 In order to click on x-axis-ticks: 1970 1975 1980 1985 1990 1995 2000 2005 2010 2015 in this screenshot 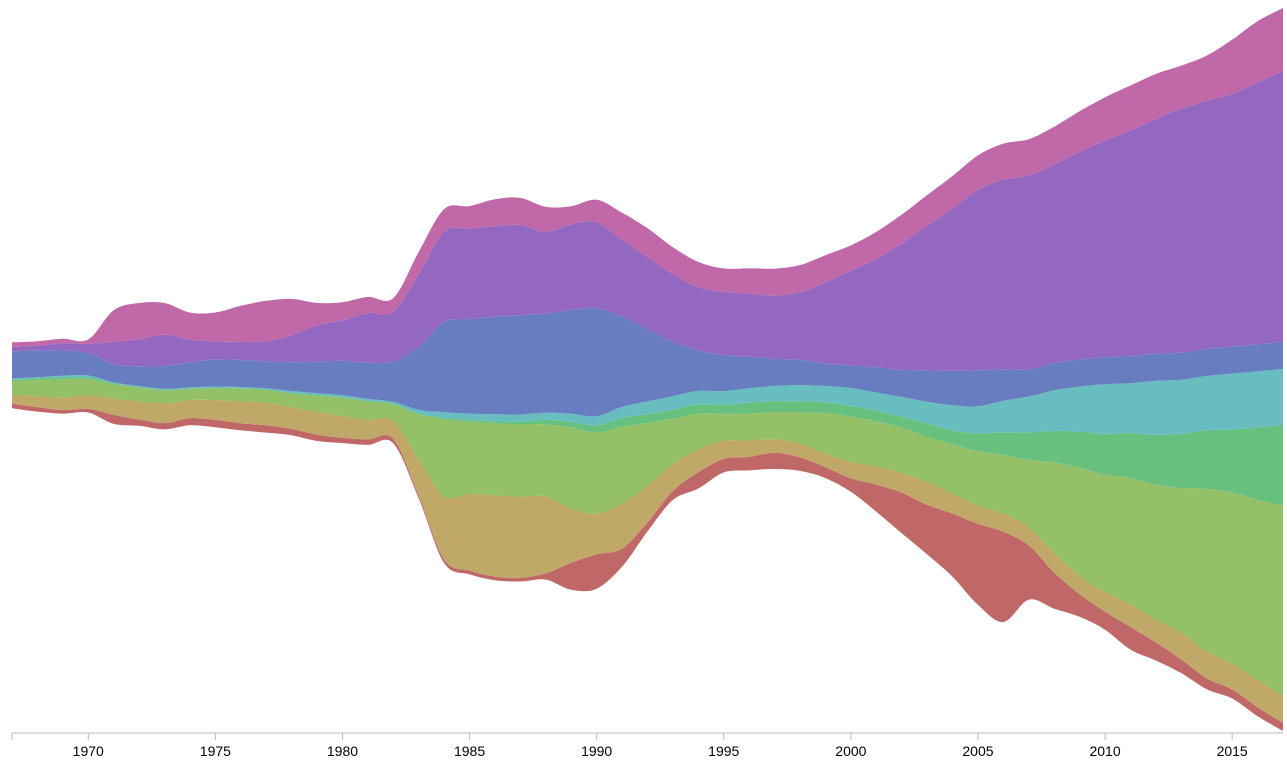, I will do `click(660, 746)`.